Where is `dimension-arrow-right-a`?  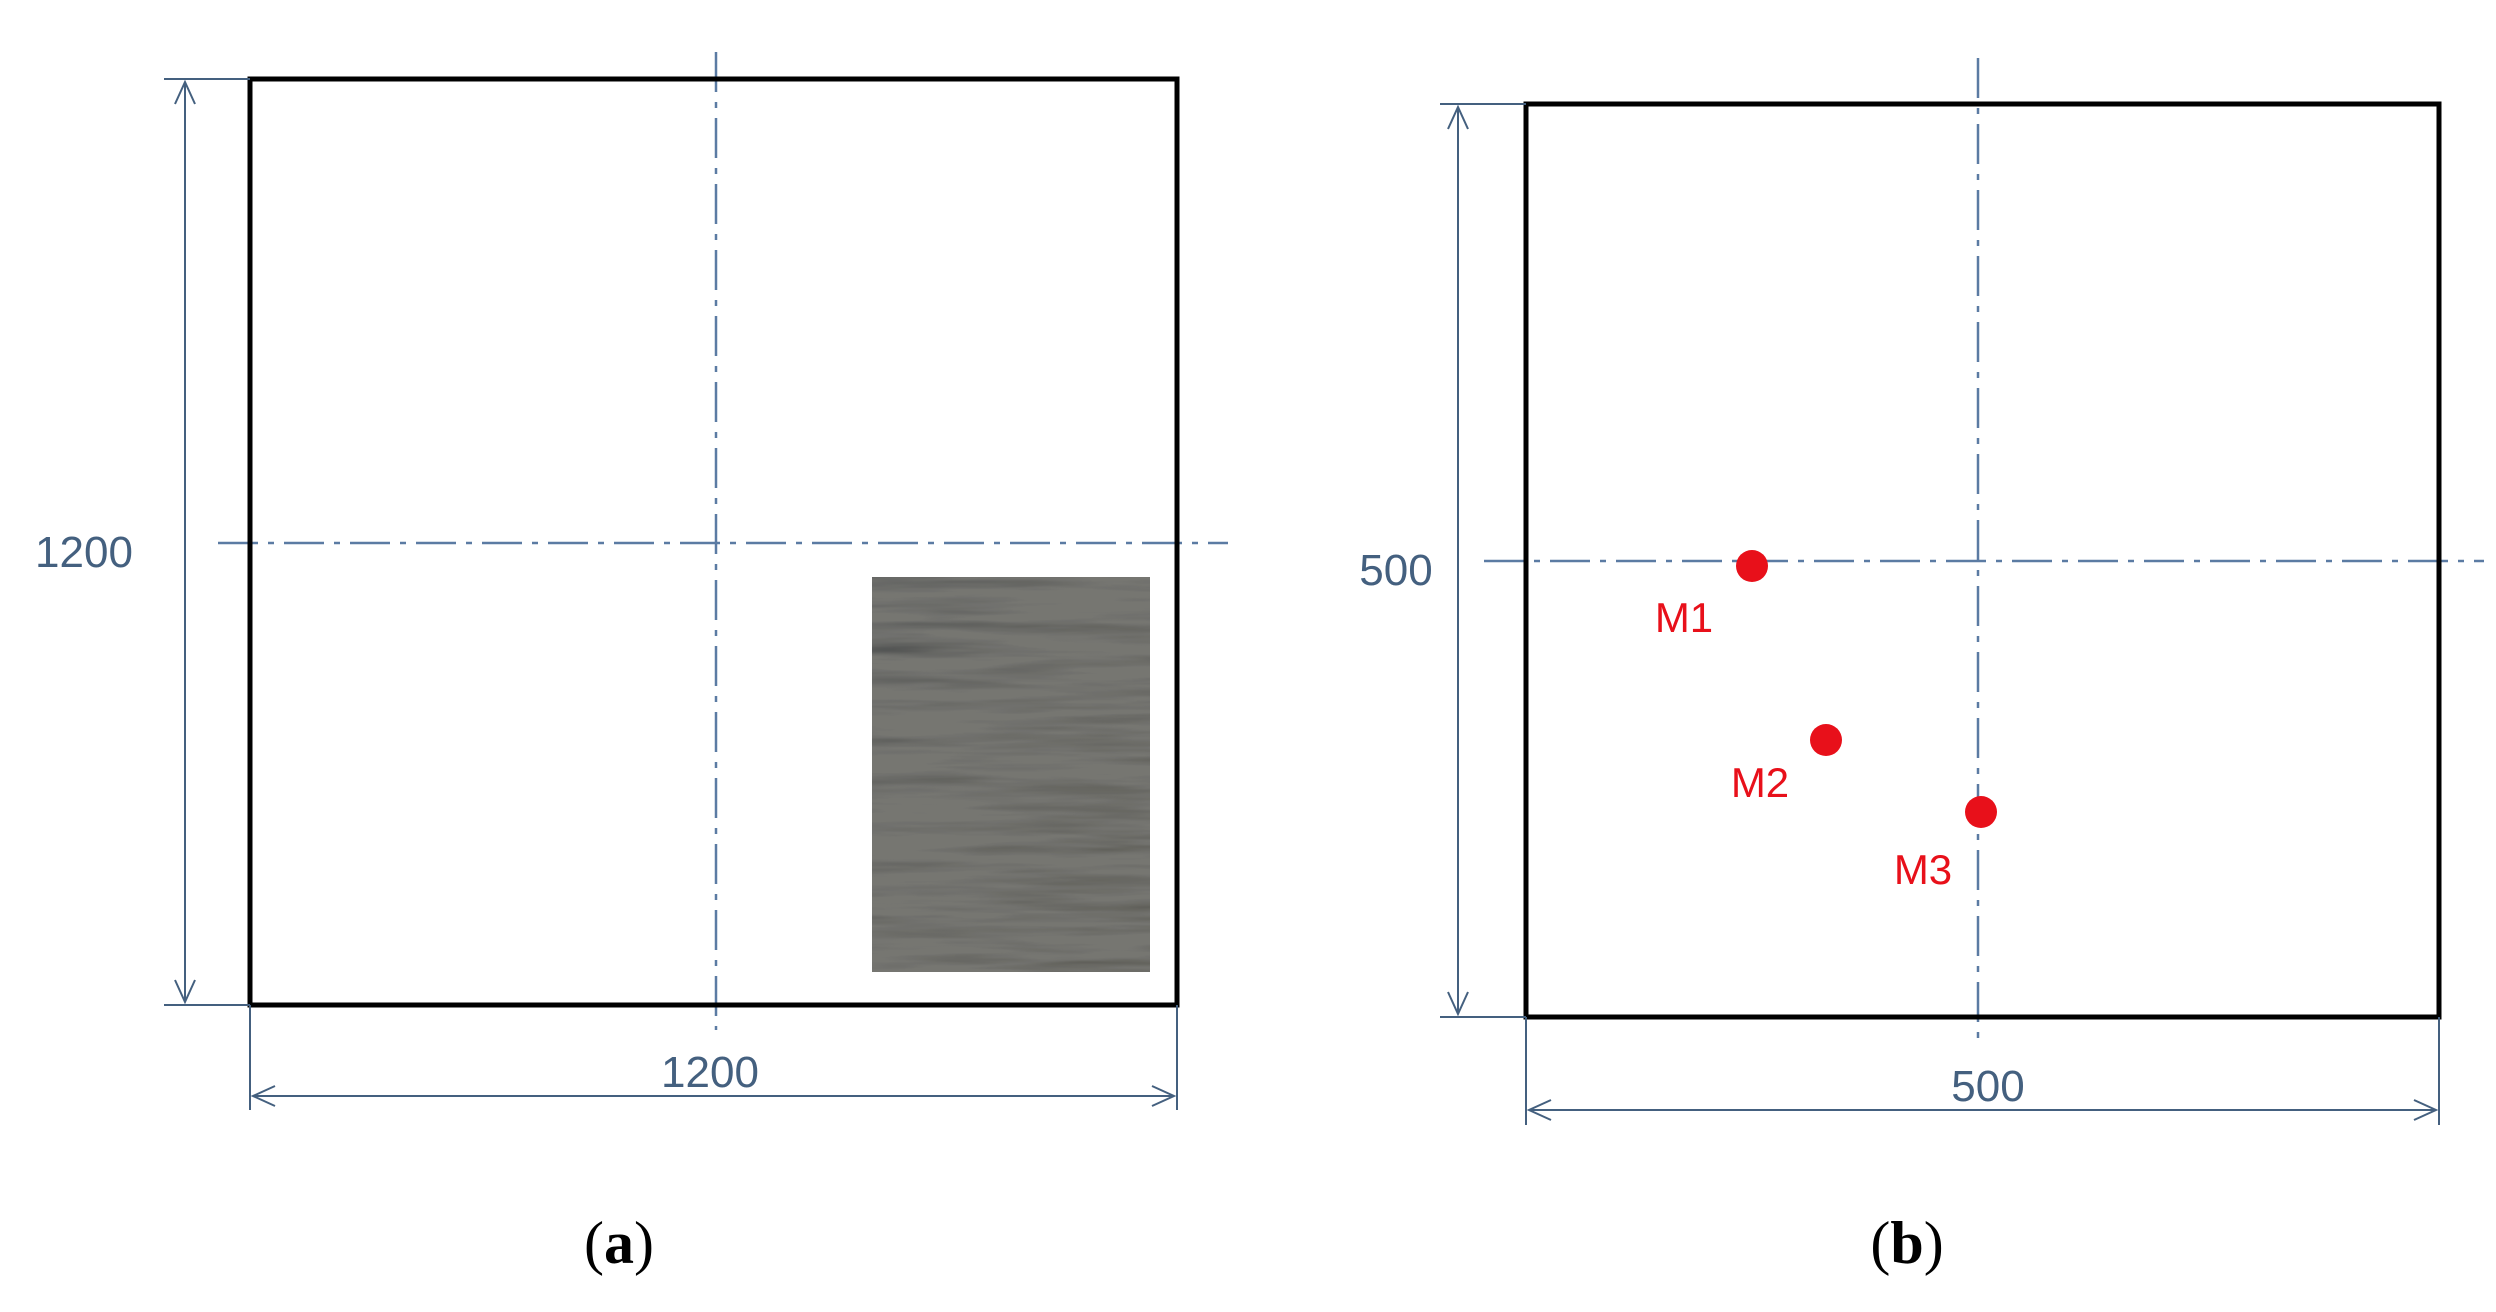 dimension-arrow-right-a is located at coordinates (1164, 1096).